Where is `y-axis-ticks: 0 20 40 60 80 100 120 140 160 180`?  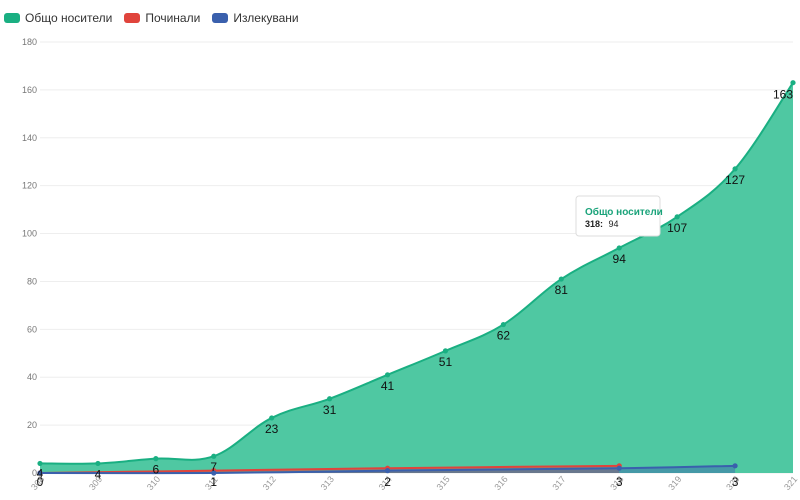 y-axis-ticks: 0 20 40 60 80 100 120 140 160 180 is located at coordinates (29, 257).